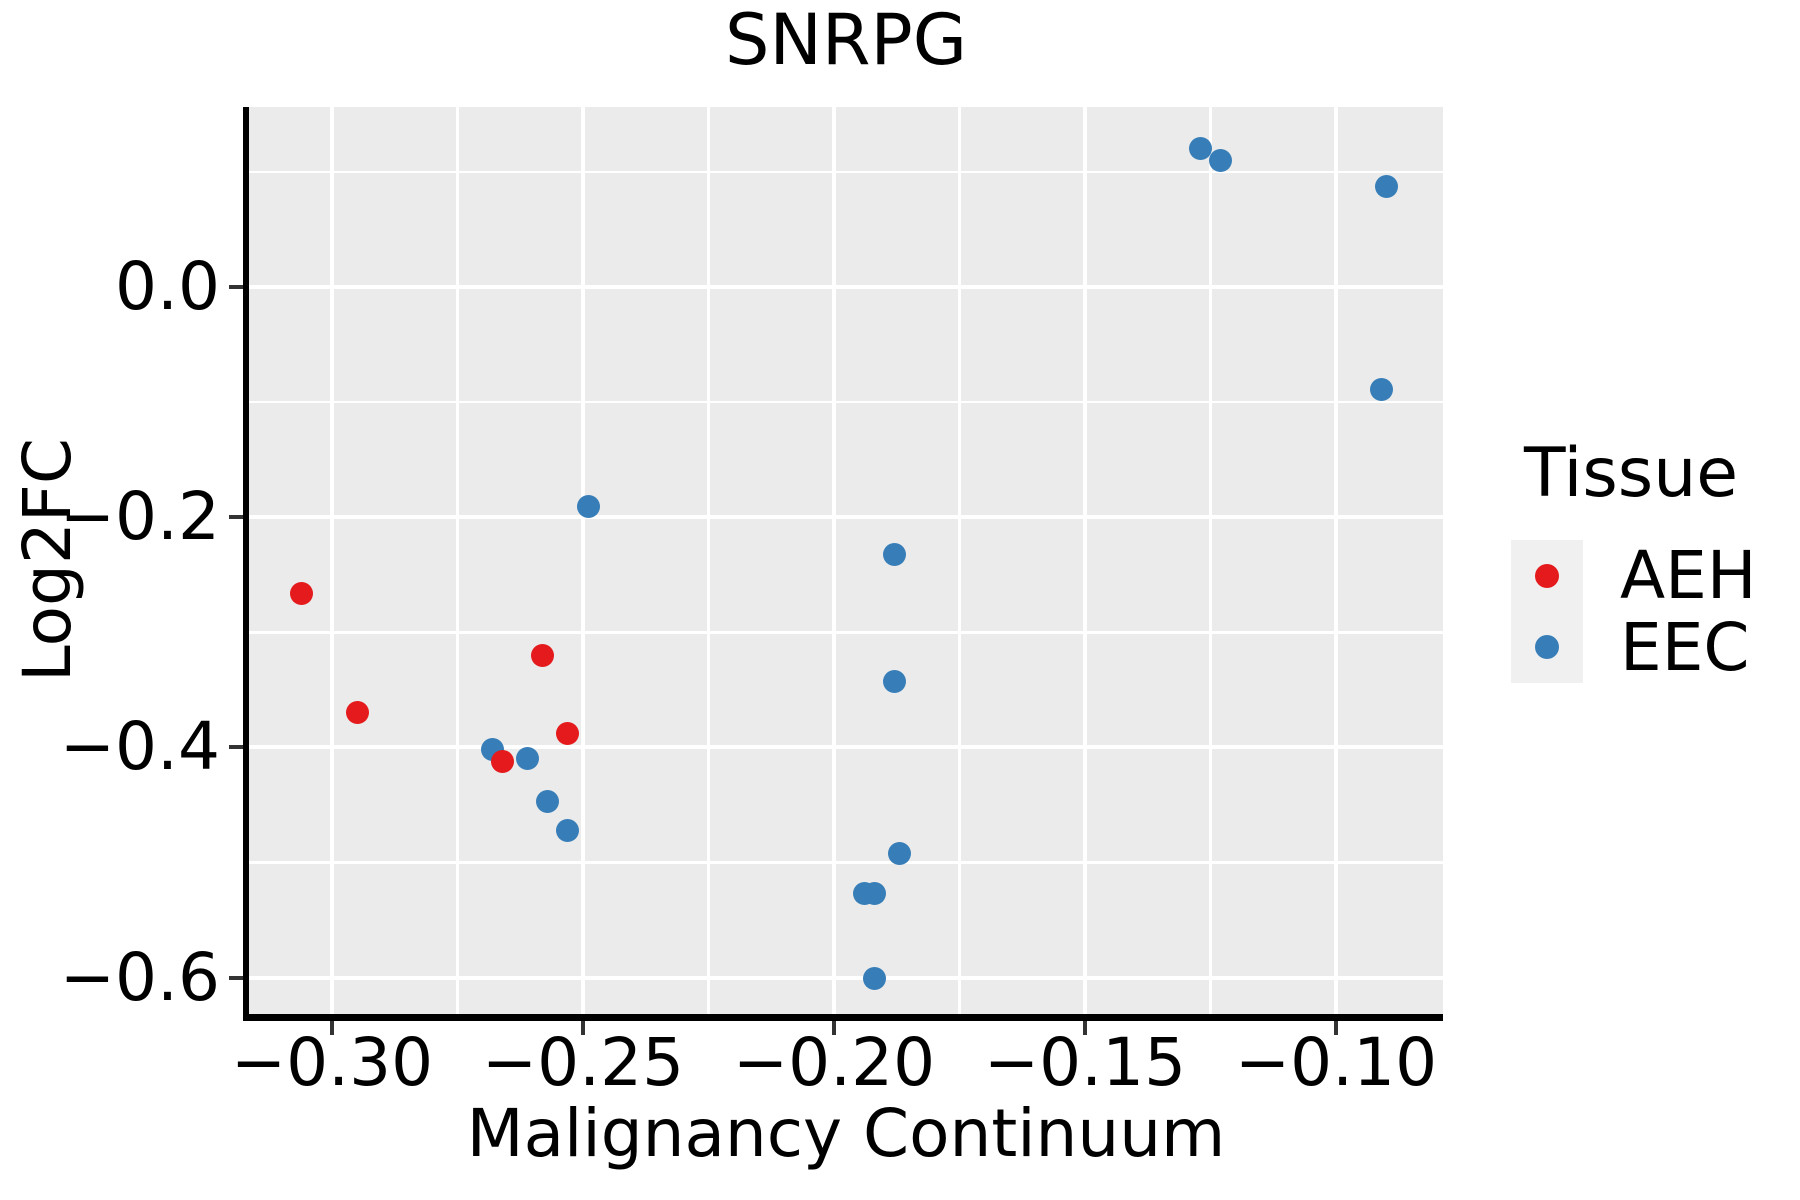  Describe the element at coordinates (1336, 1062) in the screenshot. I see `x-tick-label: −0.10` at that location.